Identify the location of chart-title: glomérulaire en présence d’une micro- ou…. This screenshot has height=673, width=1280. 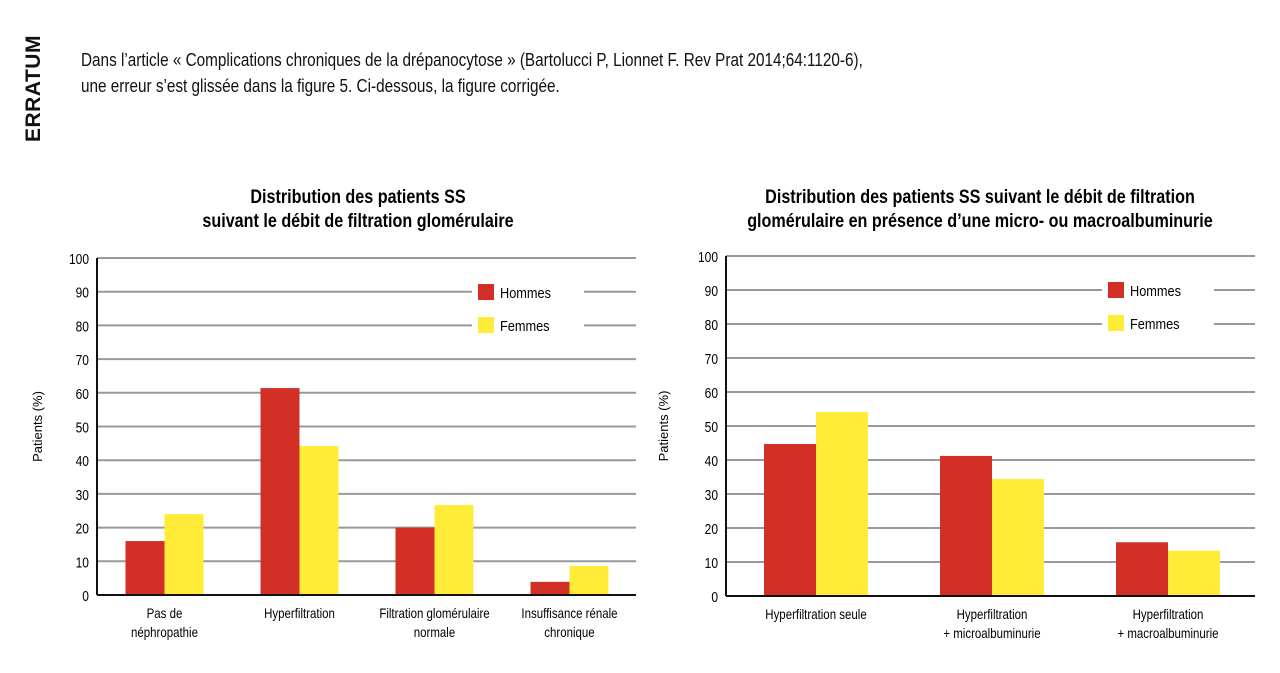
(980, 221).